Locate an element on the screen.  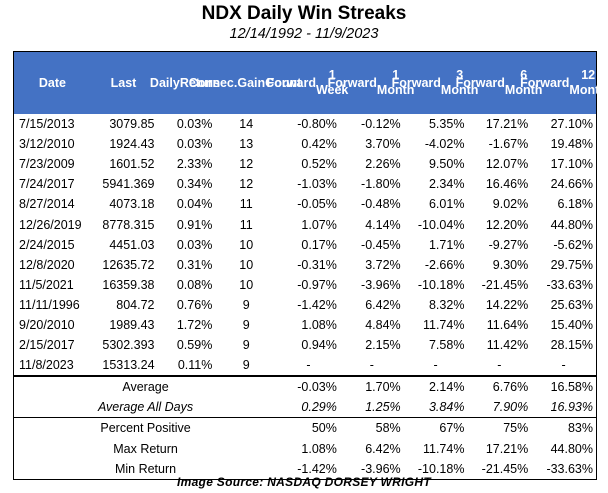
page-title: NDX Daily Win Streaks is located at coordinates (304, 13).